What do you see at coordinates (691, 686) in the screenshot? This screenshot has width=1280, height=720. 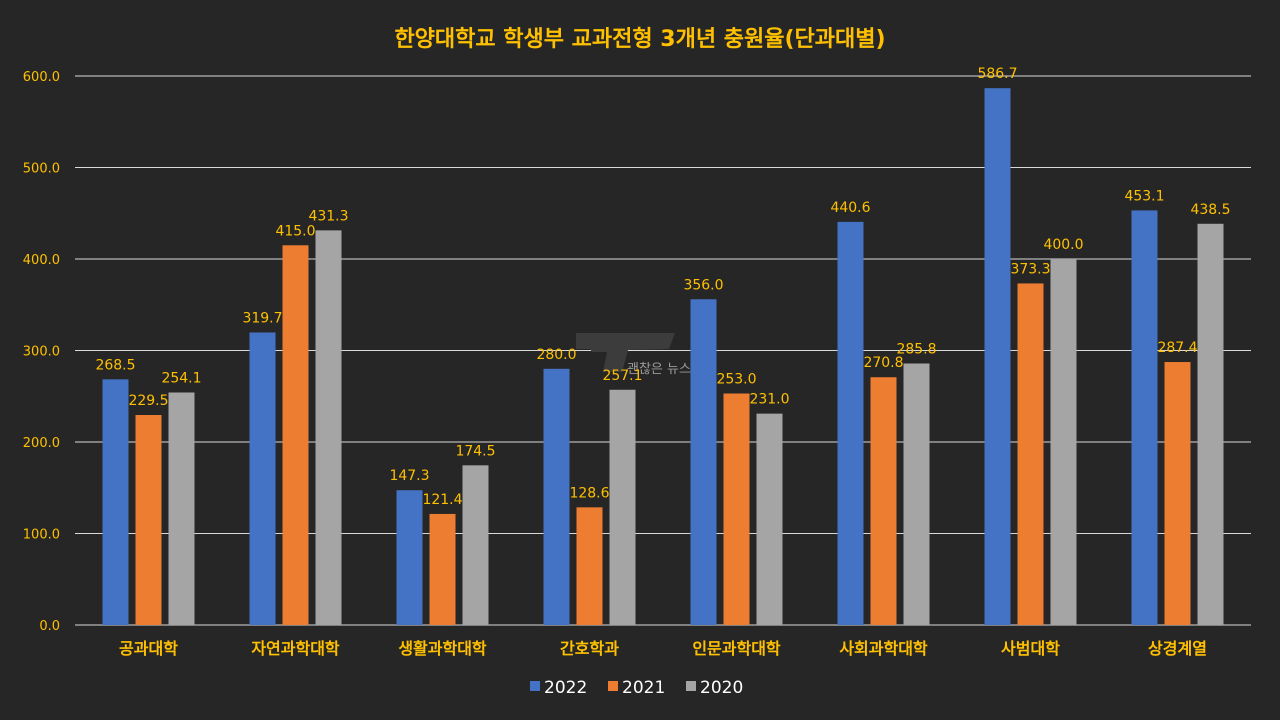 I see `legend-swatch-2020` at bounding box center [691, 686].